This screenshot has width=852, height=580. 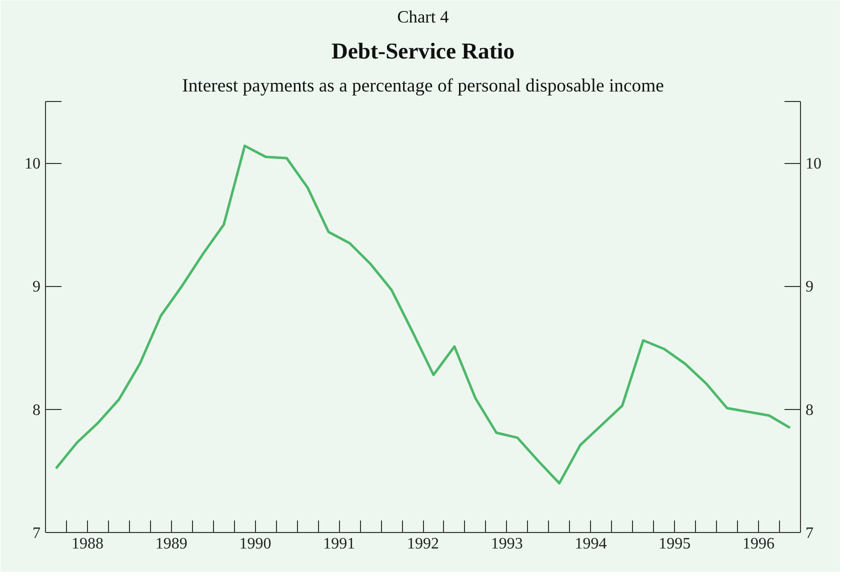 What do you see at coordinates (810, 287) in the screenshot?
I see `y2-tick-label: 9` at bounding box center [810, 287].